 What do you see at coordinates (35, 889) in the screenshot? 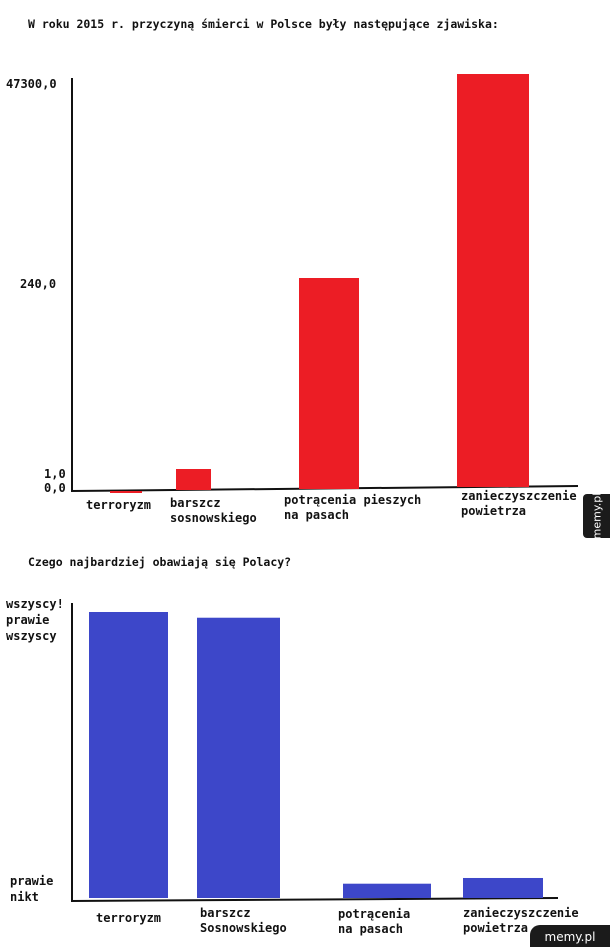
I see `chart-2-ytick-bottom: prawie nikt` at bounding box center [35, 889].